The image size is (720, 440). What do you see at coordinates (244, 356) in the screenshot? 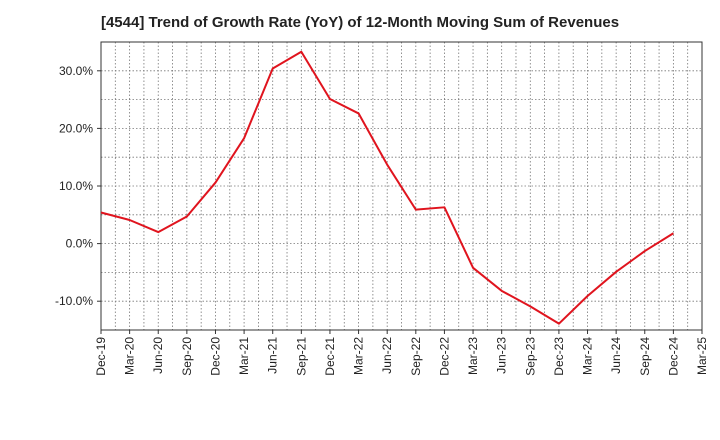
I see `x-tick-label: Mar-21` at bounding box center [244, 356].